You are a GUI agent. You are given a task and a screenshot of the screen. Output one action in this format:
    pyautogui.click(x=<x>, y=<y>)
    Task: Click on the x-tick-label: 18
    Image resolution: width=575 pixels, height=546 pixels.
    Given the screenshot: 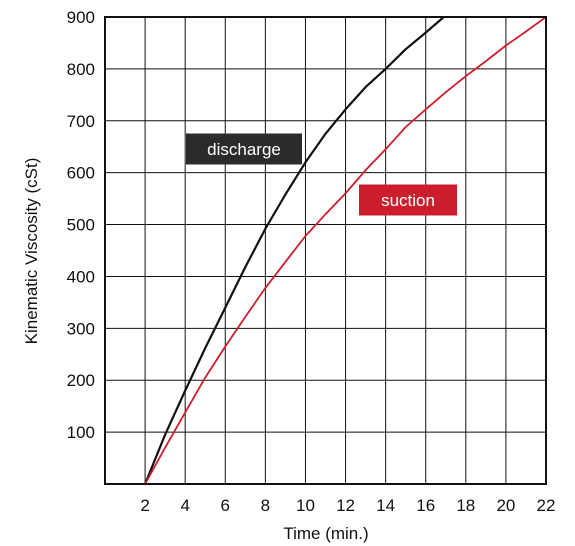 What is the action you would take?
    pyautogui.click(x=465, y=505)
    